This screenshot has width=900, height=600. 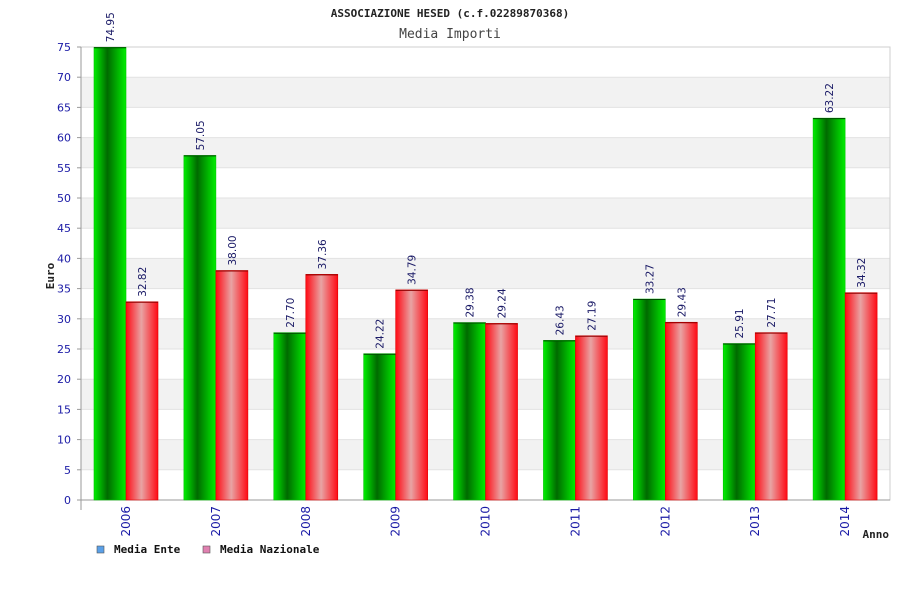 What do you see at coordinates (322, 387) in the screenshot?
I see `bar-media-nazionale-2008` at bounding box center [322, 387].